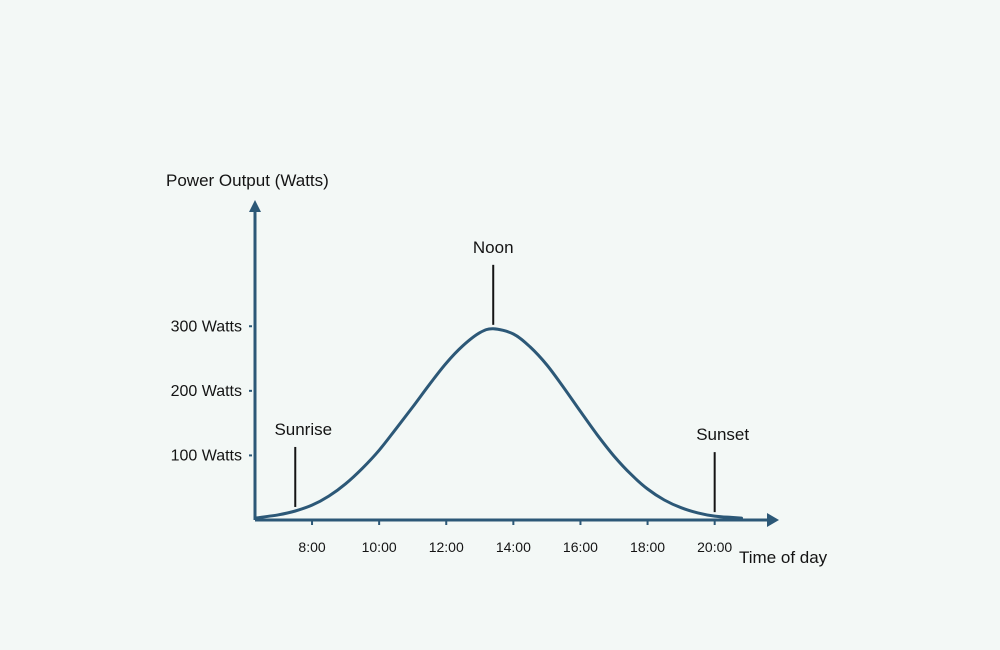  Describe the element at coordinates (493, 247) in the screenshot. I see `annotation-label: Noon` at that location.